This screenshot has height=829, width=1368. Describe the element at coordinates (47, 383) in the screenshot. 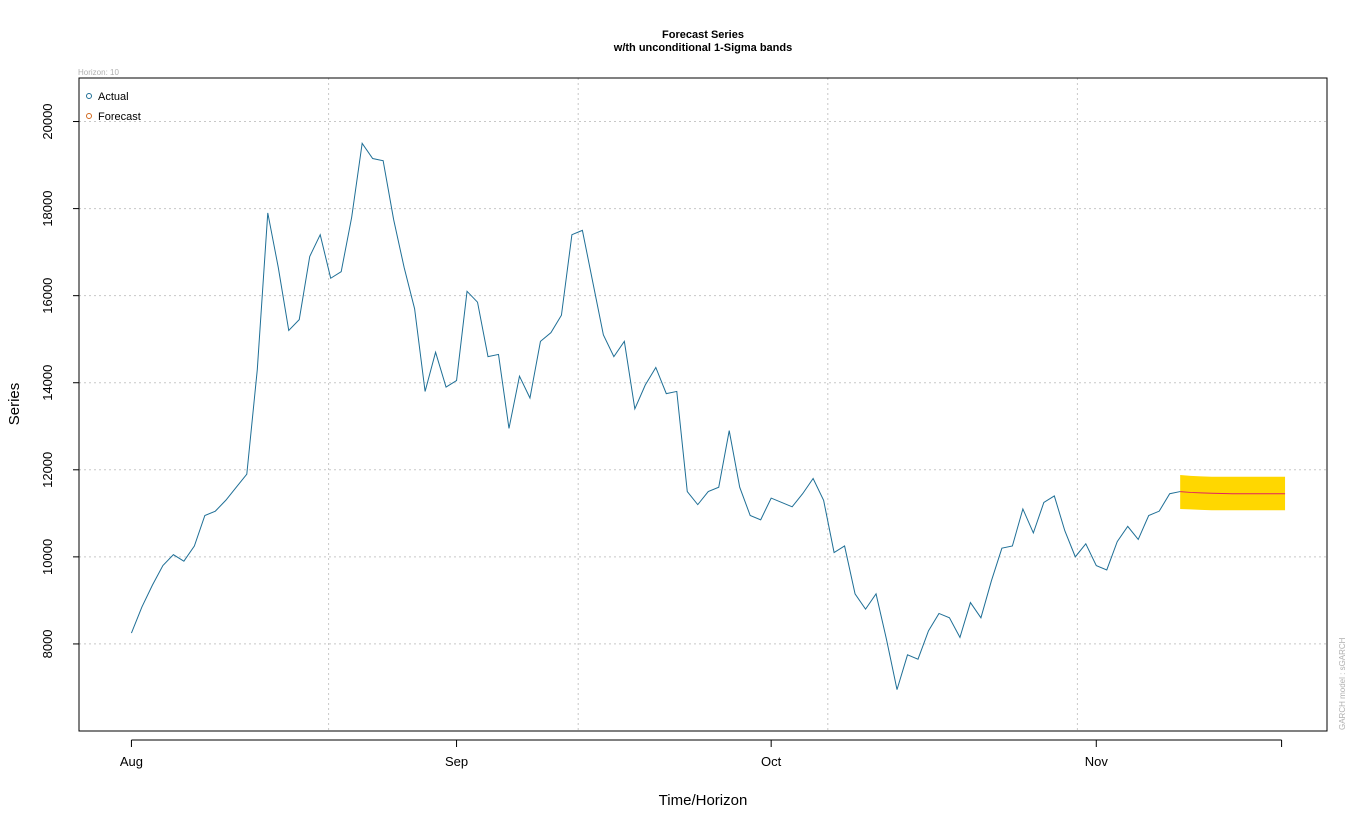

I see `y-tick-label: 14000` at that location.